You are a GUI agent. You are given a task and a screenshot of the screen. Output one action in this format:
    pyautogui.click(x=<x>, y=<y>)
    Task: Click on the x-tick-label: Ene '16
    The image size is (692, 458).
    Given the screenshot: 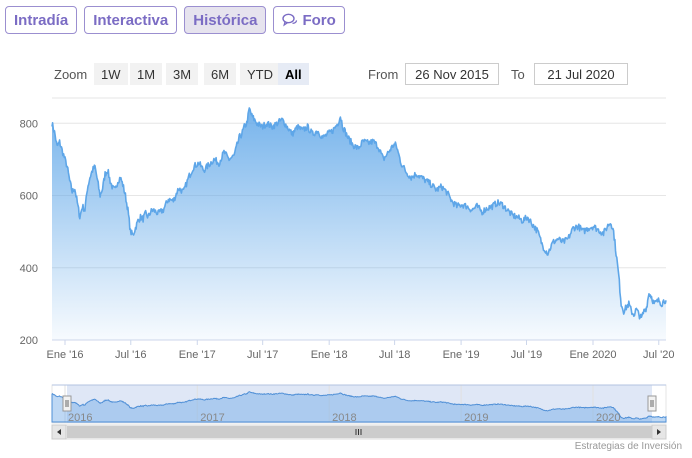 What is the action you would take?
    pyautogui.click(x=65, y=355)
    